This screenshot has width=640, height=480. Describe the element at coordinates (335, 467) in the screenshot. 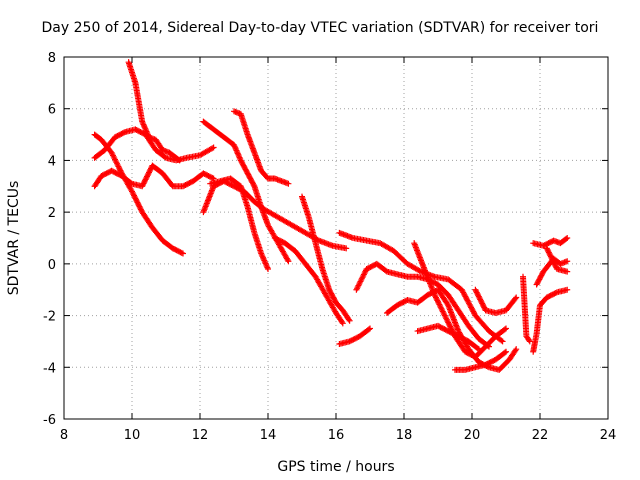

I see `x-axis-label: GPS time / hours` at that location.